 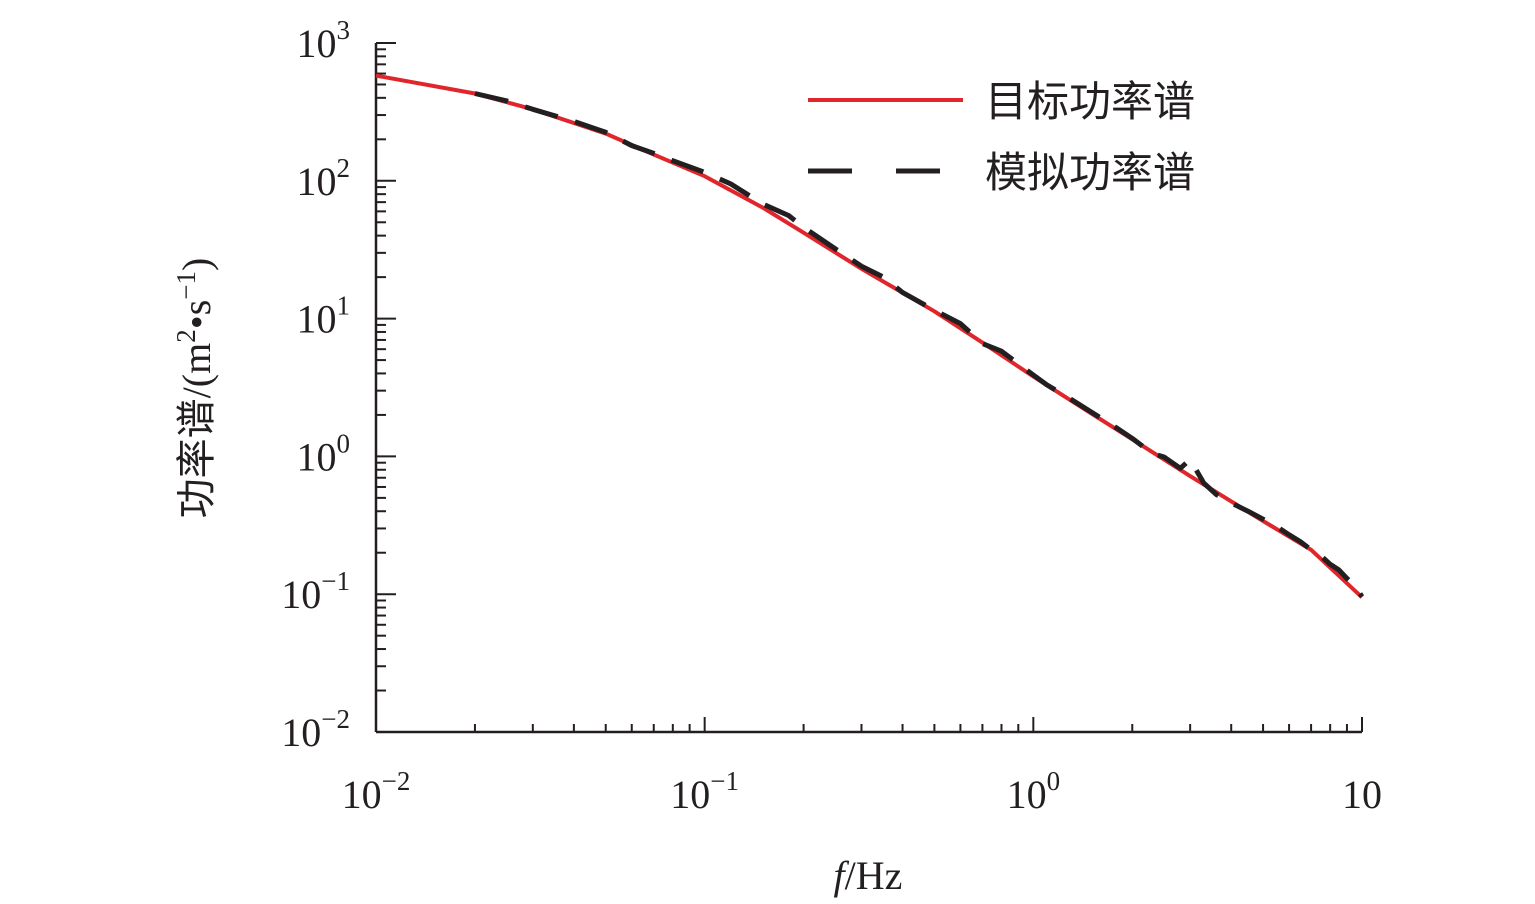 What do you see at coordinates (315, 385) in the screenshot?
I see `y-tick-labels: 10³ 10² 10¹ 10⁰ 10⁻¹ 10⁻²` at bounding box center [315, 385].